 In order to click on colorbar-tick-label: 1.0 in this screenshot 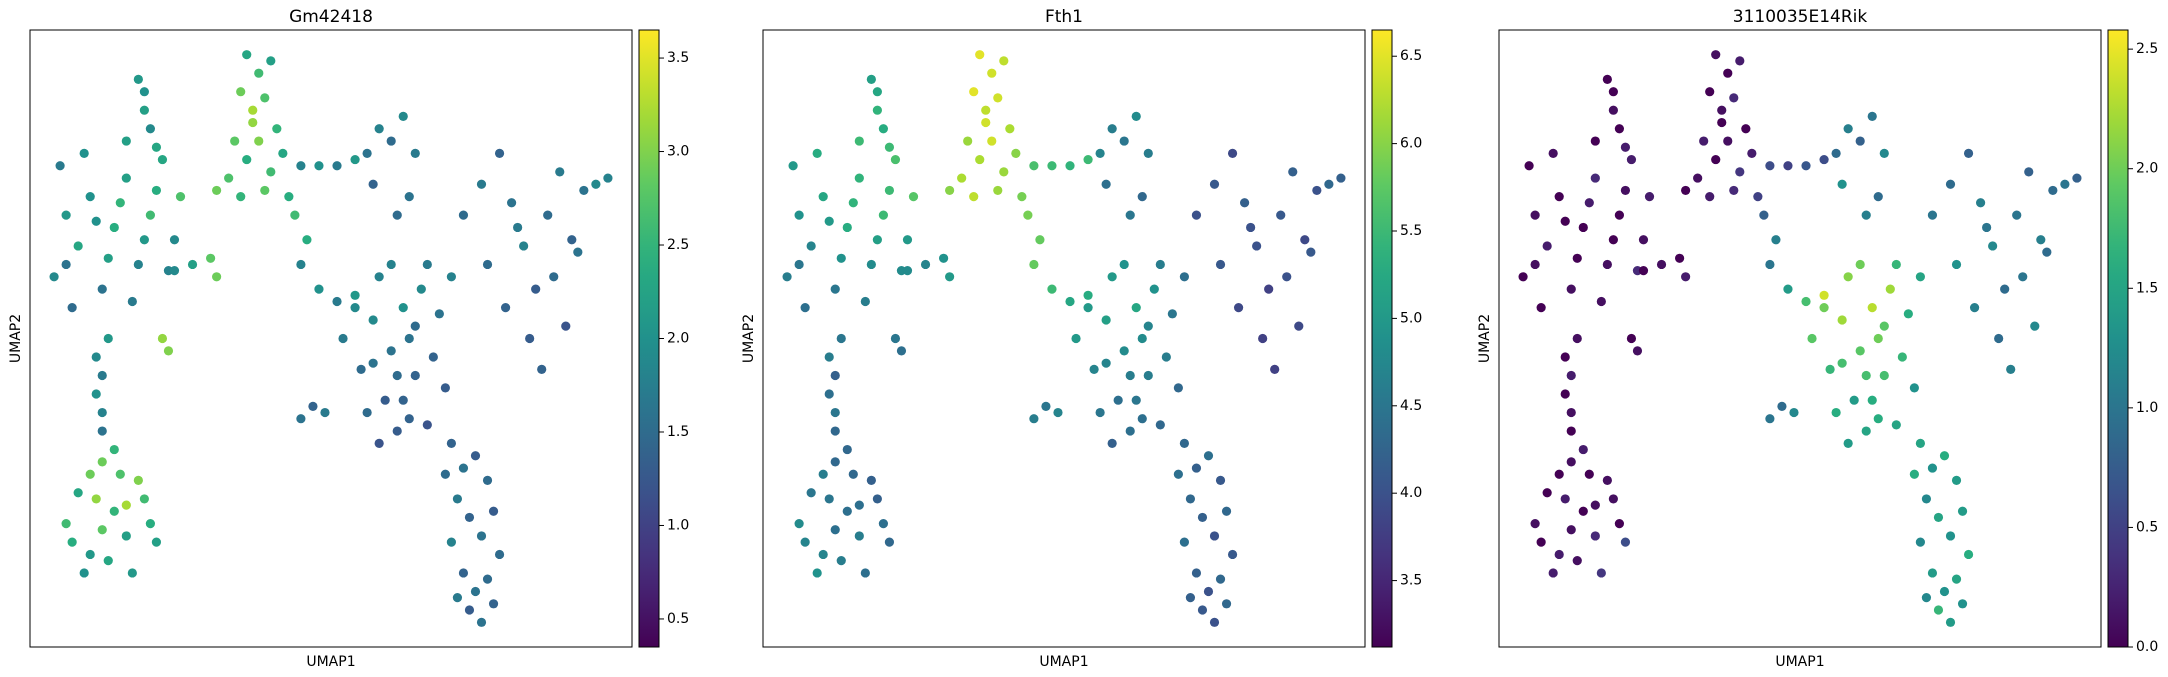, I will do `click(678, 525)`.